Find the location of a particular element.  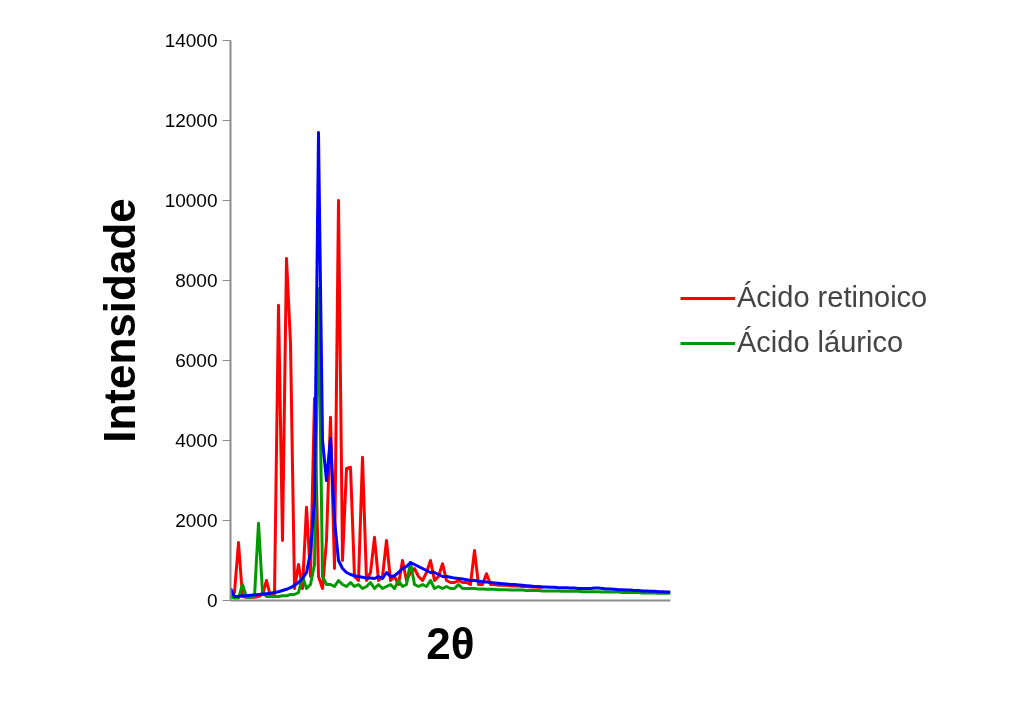

y-tick-label: 0 is located at coordinates (212, 600).